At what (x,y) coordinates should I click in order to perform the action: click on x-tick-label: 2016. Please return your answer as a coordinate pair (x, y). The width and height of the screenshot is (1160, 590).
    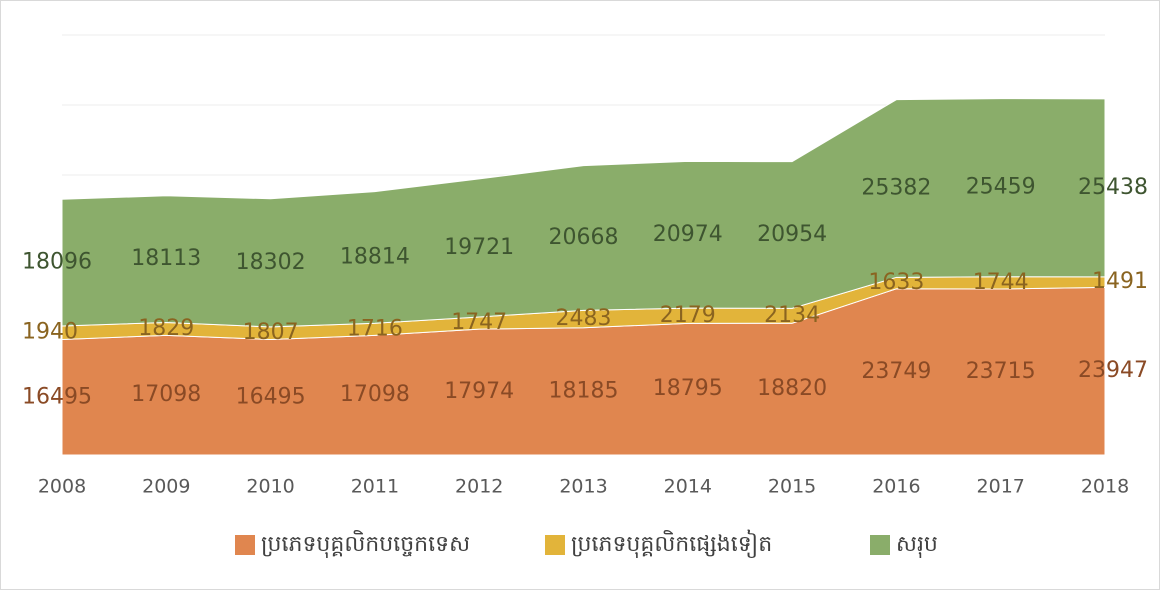
    Looking at the image, I should click on (896, 487).